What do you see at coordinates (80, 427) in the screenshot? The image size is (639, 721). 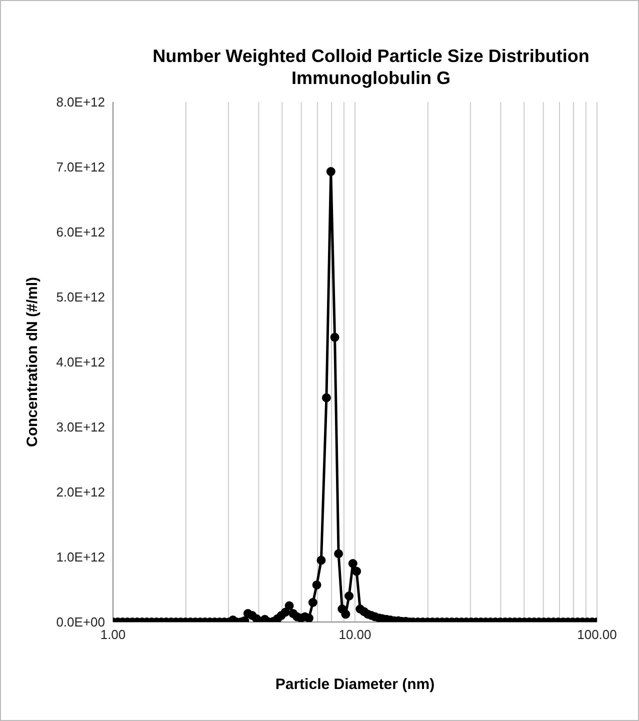 I see `y-tick-label: 3.0E+12` at bounding box center [80, 427].